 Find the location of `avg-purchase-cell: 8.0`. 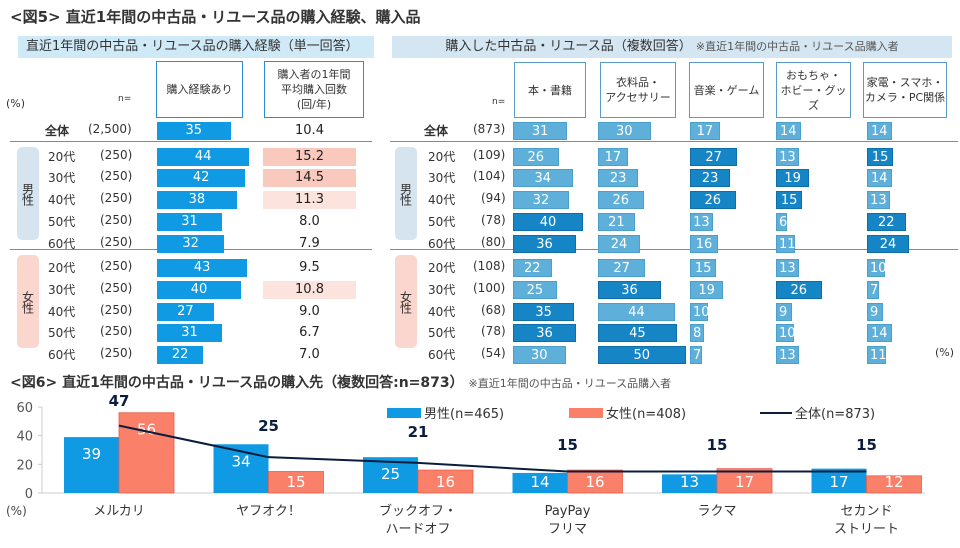

avg-purchase-cell: 8.0 is located at coordinates (309, 221).